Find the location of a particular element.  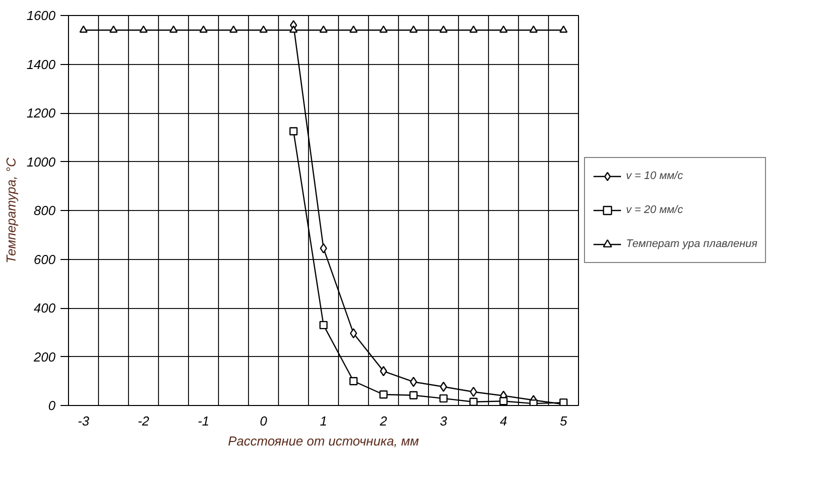

x-tick-label: -2 is located at coordinates (144, 421).